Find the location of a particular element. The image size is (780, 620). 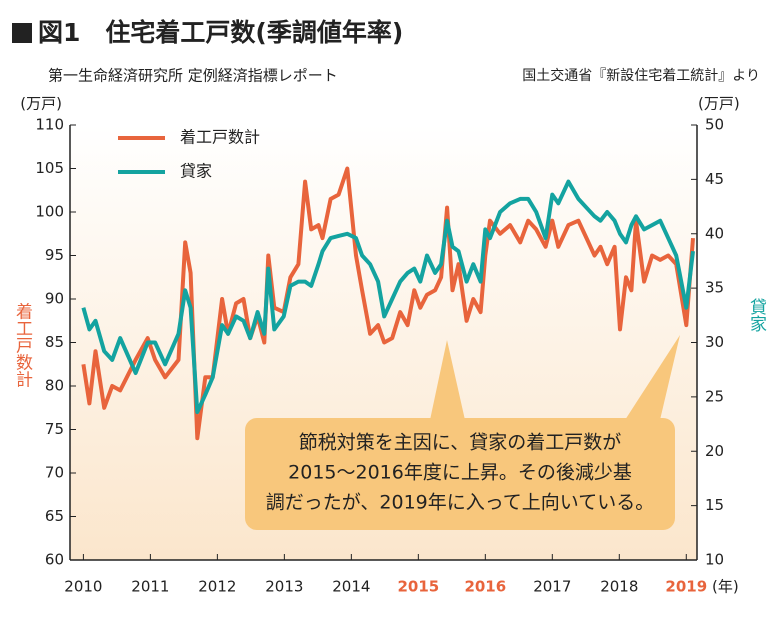

y-tick-label: 65 is located at coordinates (54, 516).